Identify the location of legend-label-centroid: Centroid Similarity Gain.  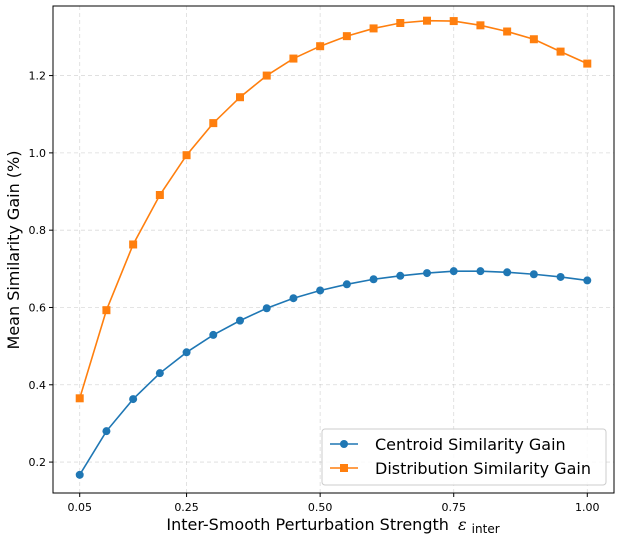
(470, 444).